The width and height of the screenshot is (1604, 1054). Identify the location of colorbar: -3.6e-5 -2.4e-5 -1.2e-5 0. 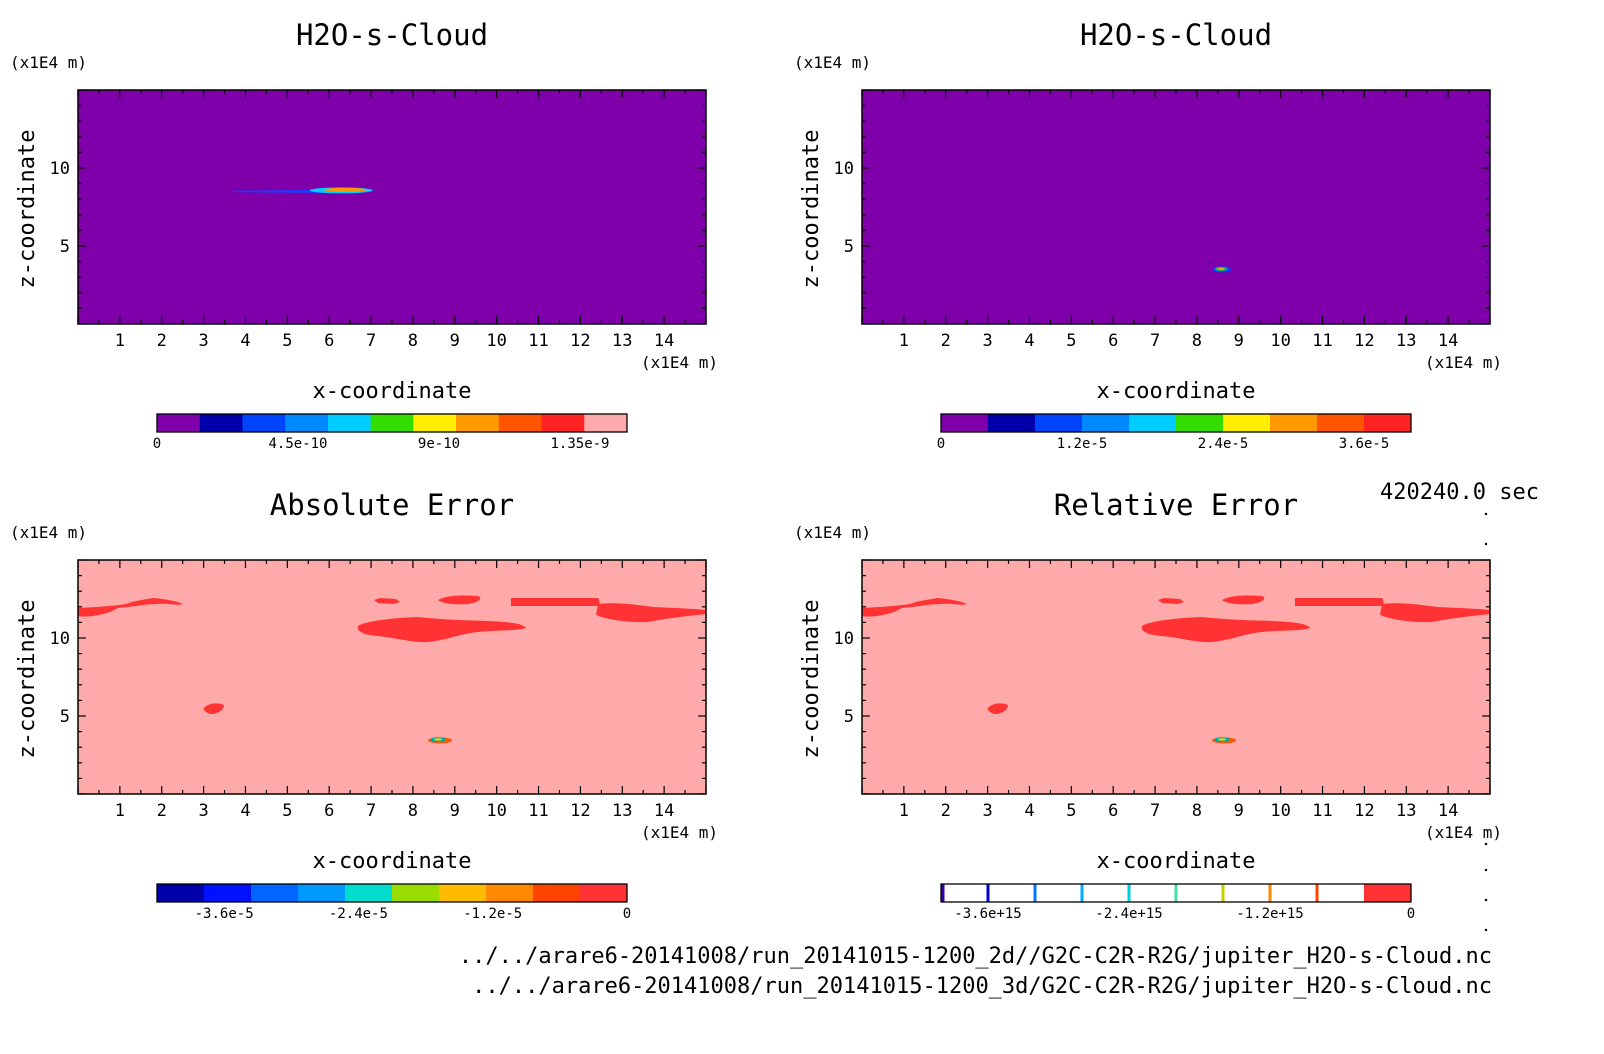
(393, 902).